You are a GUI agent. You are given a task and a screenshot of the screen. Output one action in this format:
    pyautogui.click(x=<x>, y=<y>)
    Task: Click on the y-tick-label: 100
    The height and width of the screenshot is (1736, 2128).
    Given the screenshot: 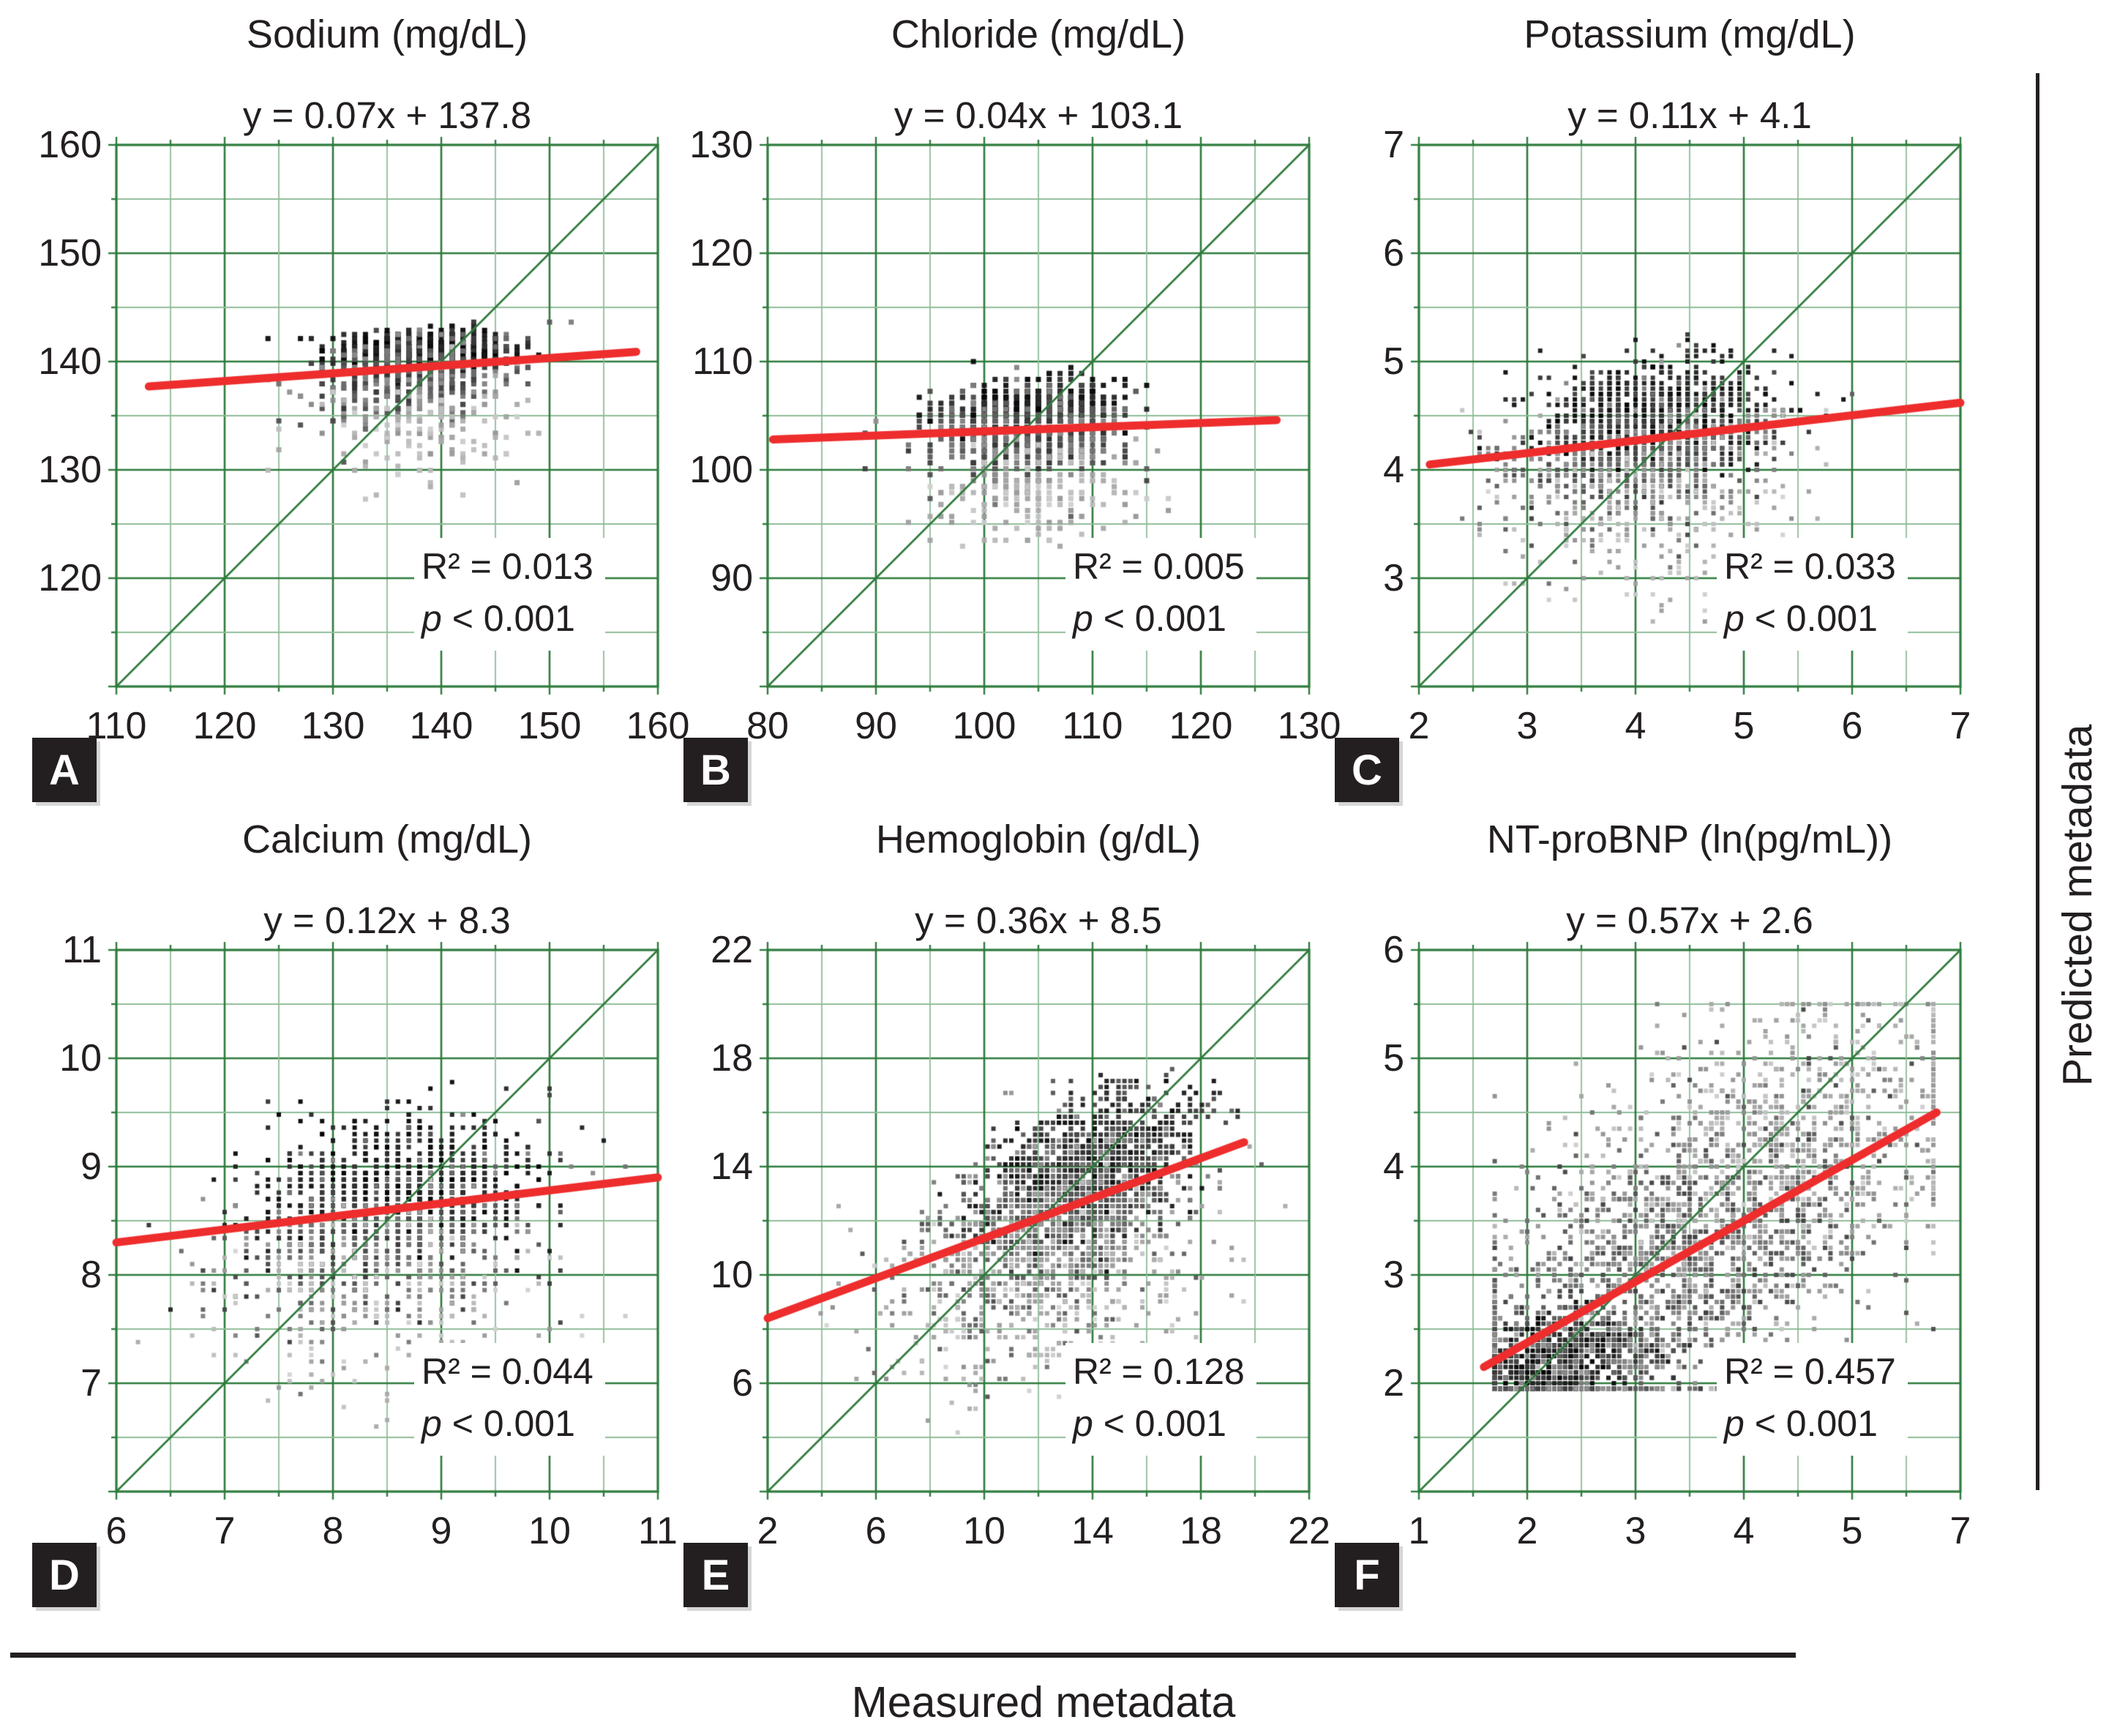 What is the action you would take?
    pyautogui.click(x=721, y=470)
    